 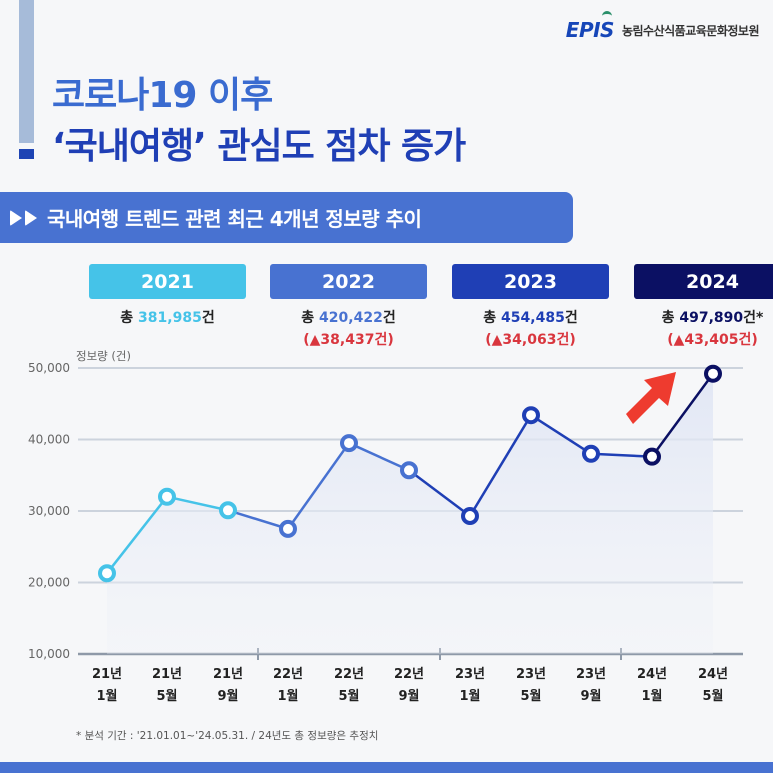 I want to click on year-delta: (▲43,405건), so click(x=712, y=340).